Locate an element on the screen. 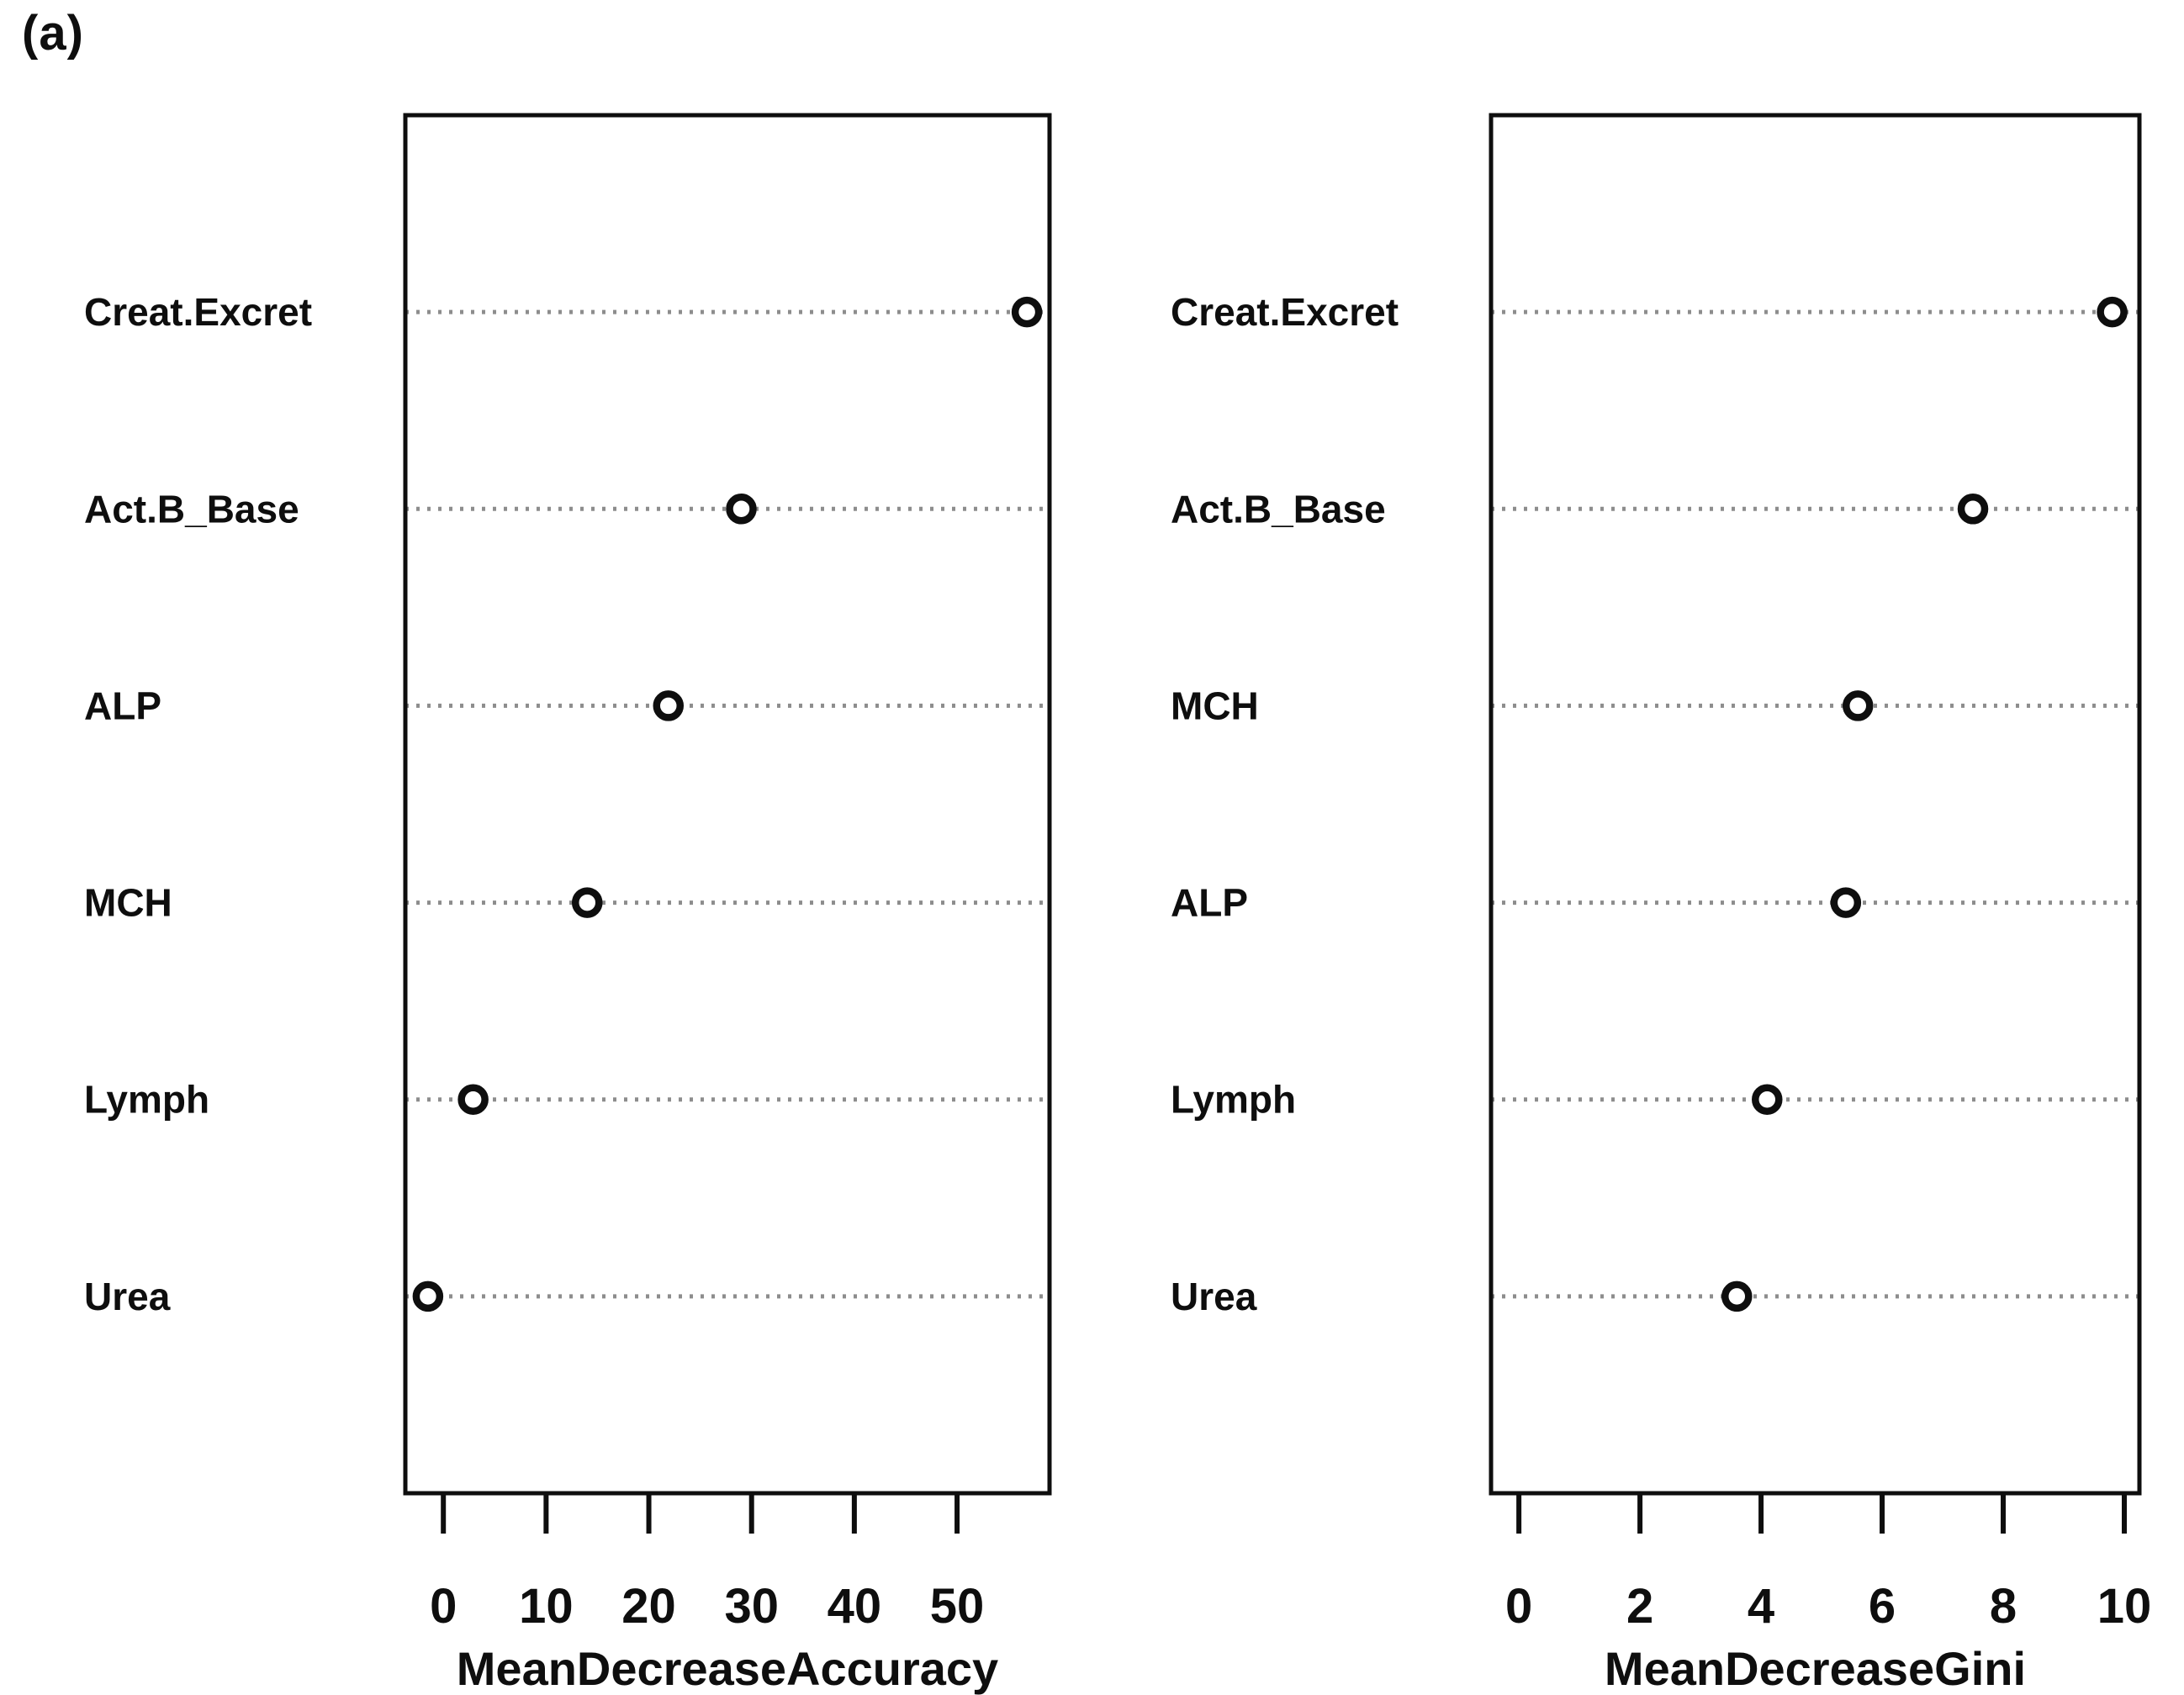 The image size is (2184, 1695). x-axis-tick-label: 20 is located at coordinates (648, 1606).